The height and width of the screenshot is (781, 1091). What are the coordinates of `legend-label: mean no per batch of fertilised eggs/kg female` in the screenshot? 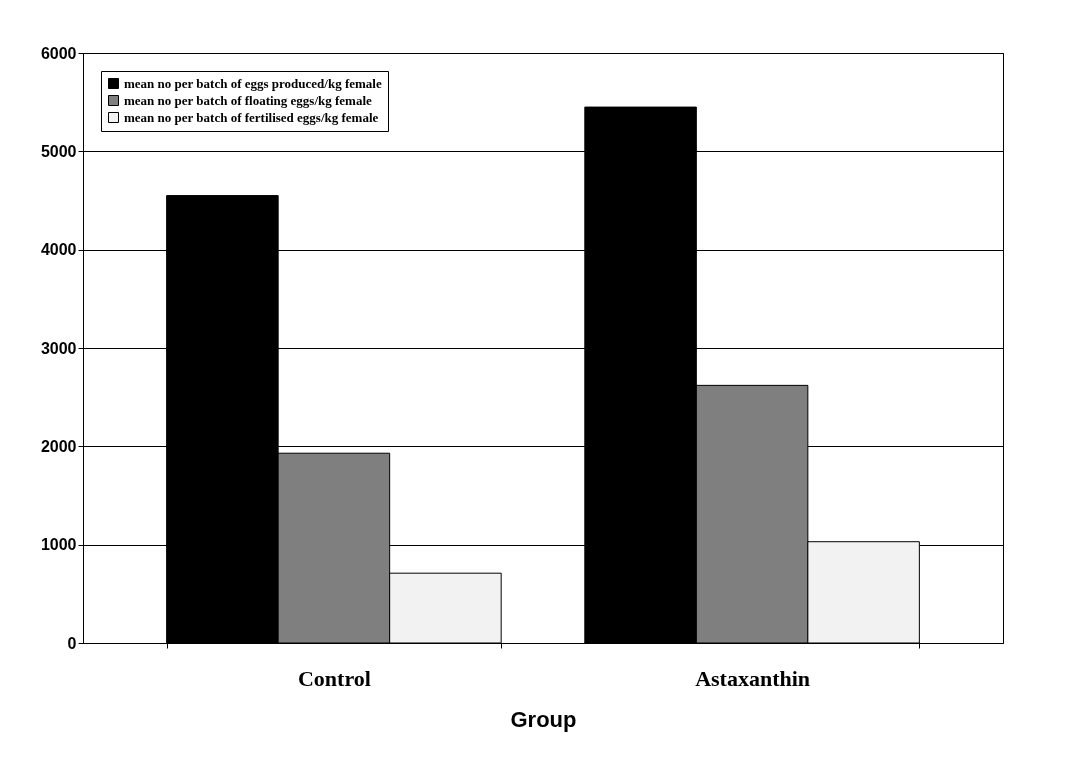 It's located at (251, 117).